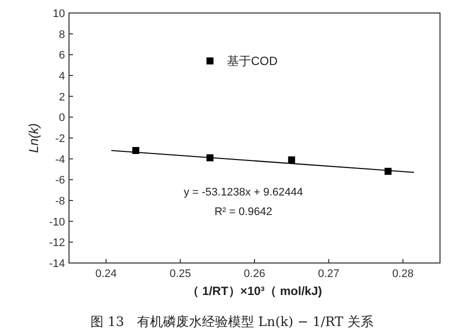  I want to click on y-tick-label: 6, so click(61, 56).